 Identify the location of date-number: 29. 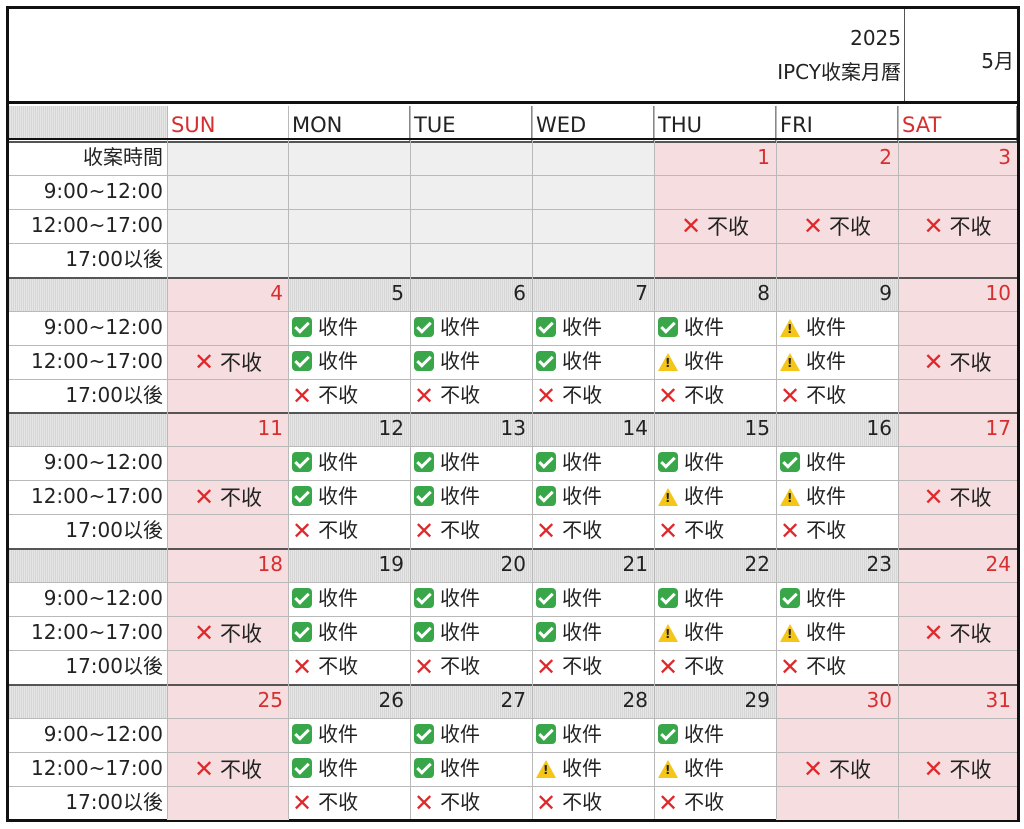
(757, 700).